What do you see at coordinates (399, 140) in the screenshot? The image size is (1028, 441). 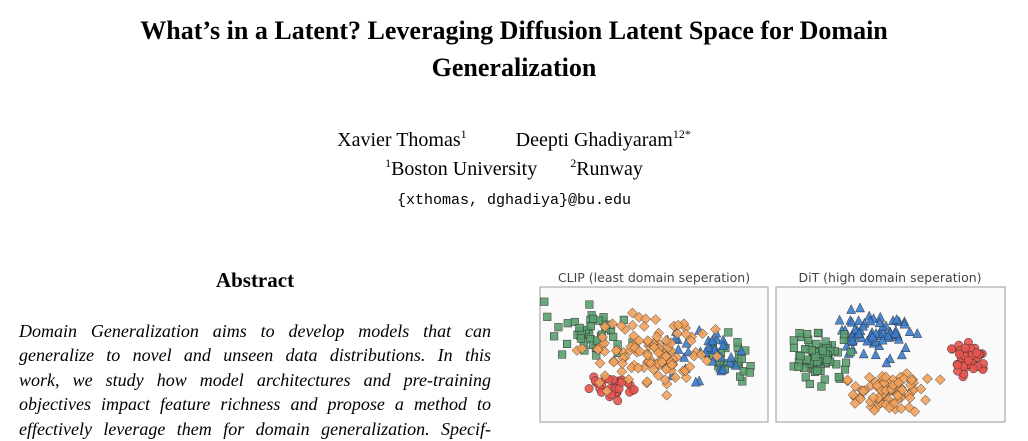 I see `author-name: Xavier Thomas` at bounding box center [399, 140].